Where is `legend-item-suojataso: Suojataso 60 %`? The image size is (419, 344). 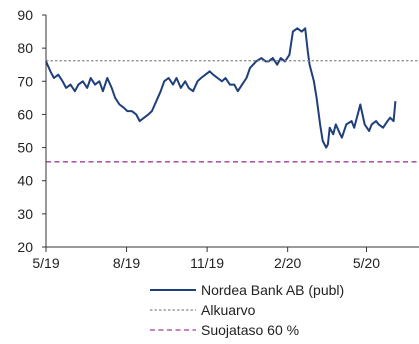
legend-item-suojataso: Suojataso 60 % is located at coordinates (224, 330).